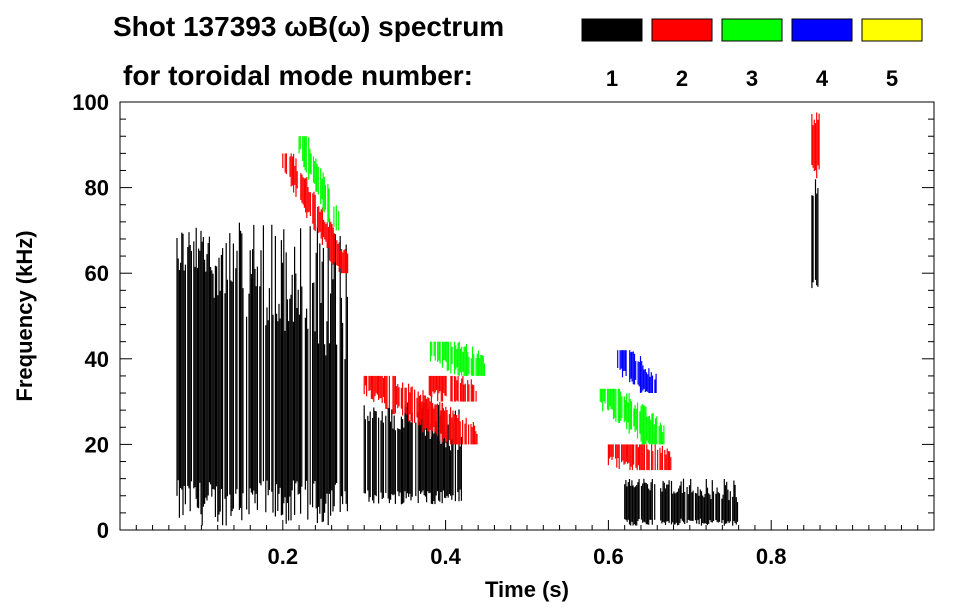 The image size is (963, 615). What do you see at coordinates (682, 78) in the screenshot?
I see `legend-label-mode-2: 2` at bounding box center [682, 78].